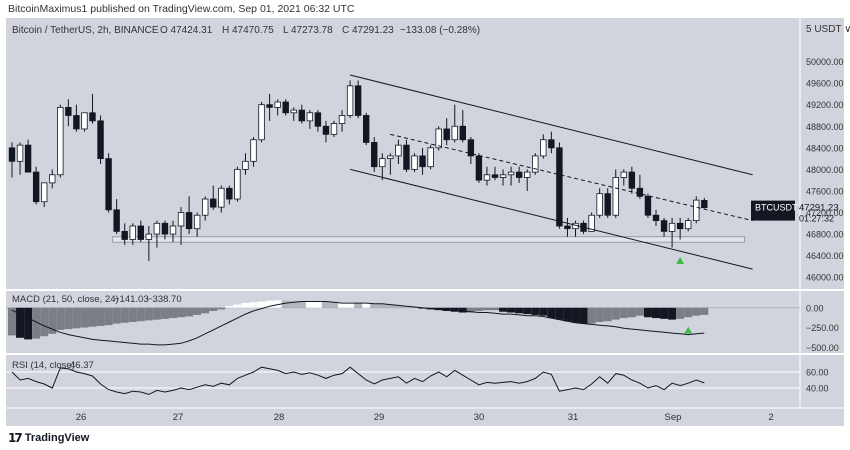 The width and height of the screenshot is (850, 450). What do you see at coordinates (440, 30) in the screenshot?
I see `ohlc-change: −133.08 (−0.28%)` at bounding box center [440, 30].